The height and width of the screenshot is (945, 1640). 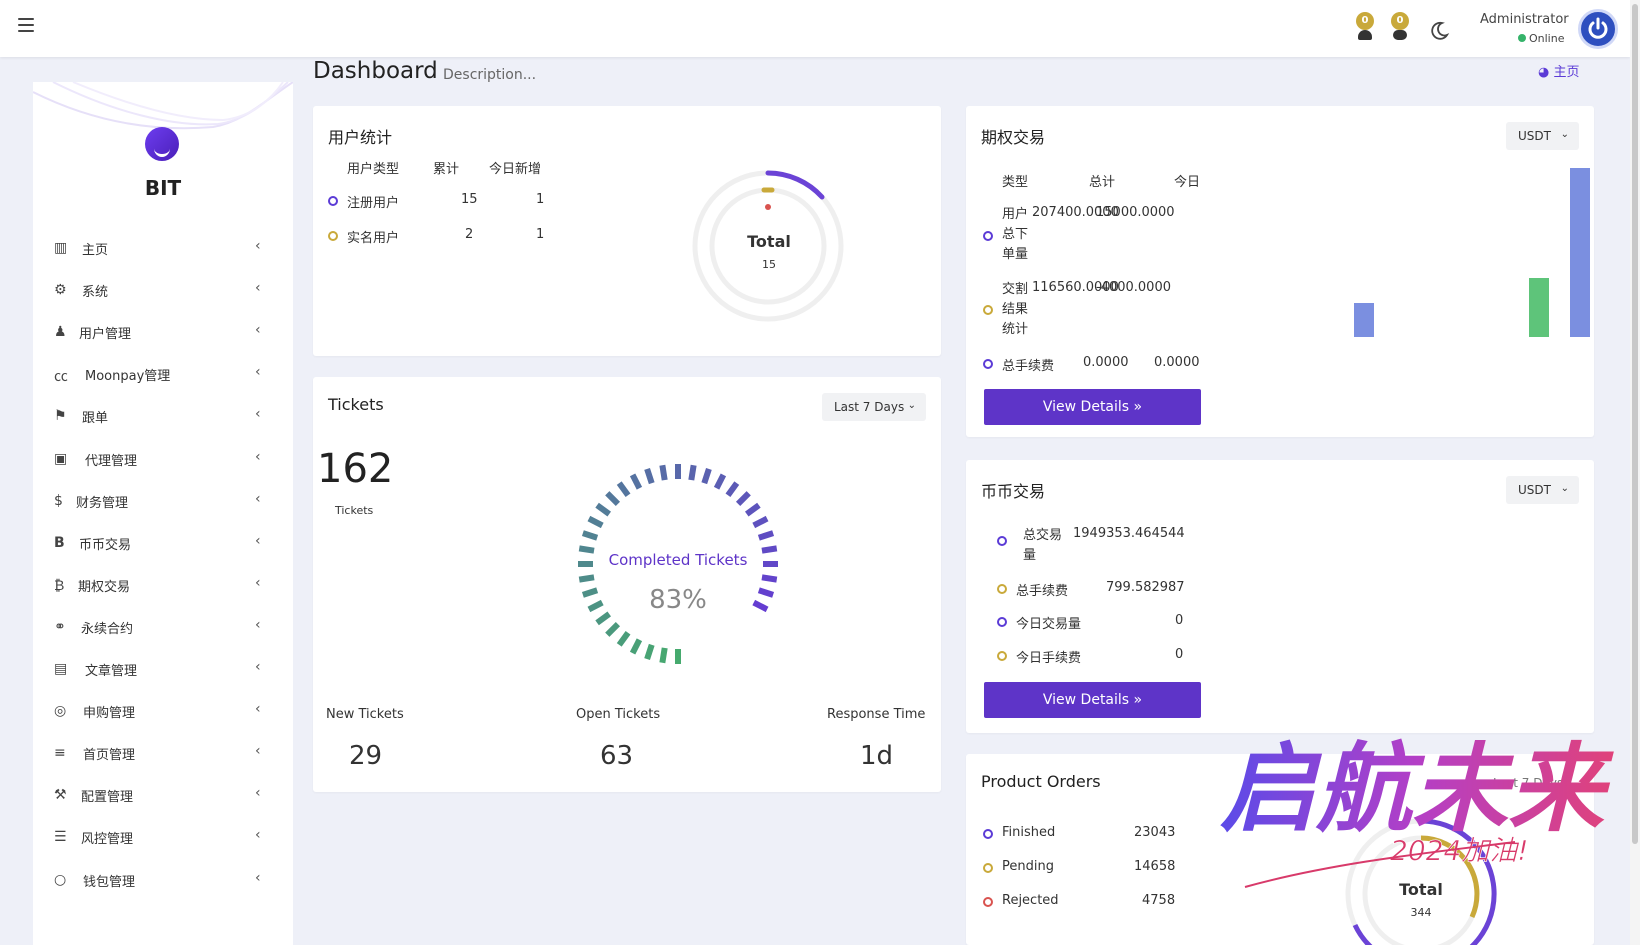 What do you see at coordinates (163, 753) in the screenshot?
I see `sidebar-item: ≡ 首页管理 ‹` at bounding box center [163, 753].